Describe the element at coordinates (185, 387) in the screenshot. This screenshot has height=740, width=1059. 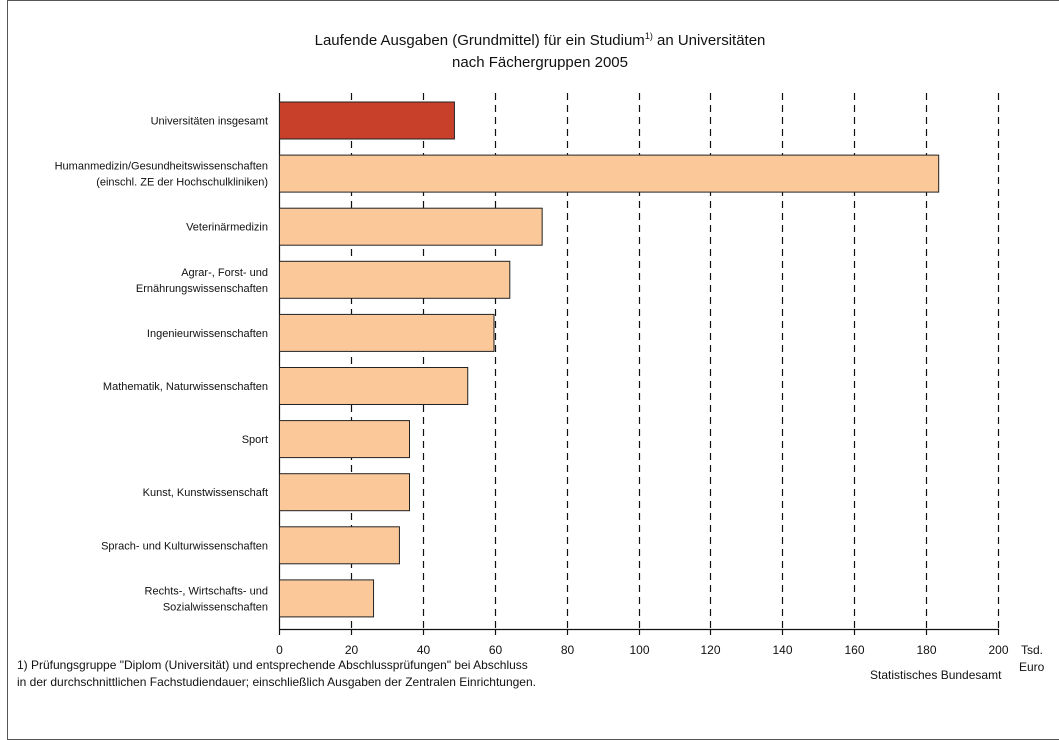
I see `category-label: Mathematik, Naturwissenschaften` at that location.